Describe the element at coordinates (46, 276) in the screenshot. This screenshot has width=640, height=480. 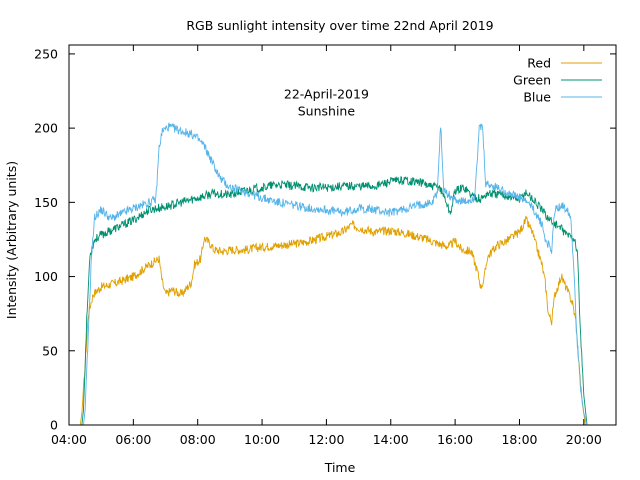
I see `y-tick-label: 100` at that location.